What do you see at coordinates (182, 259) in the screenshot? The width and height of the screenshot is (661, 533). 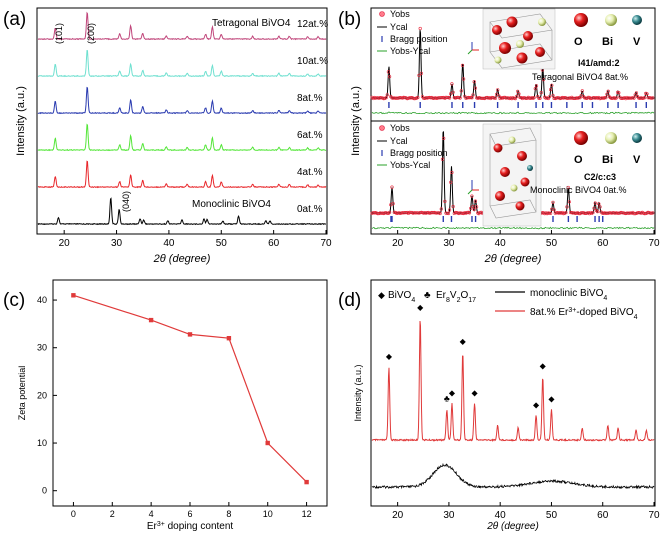 I see `panel-a-xlabel: 2θ (degree)` at bounding box center [182, 259].